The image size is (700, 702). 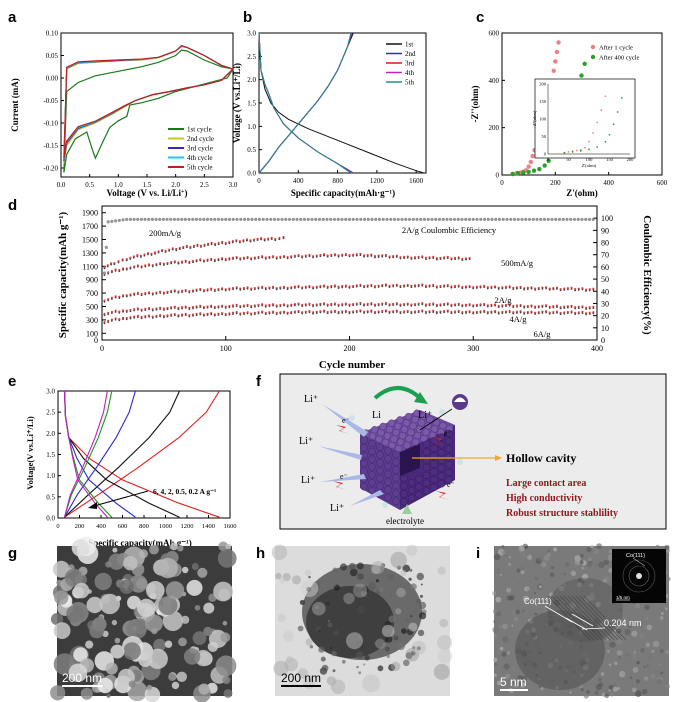 I want to click on d-annotation: 500mA/g, so click(x=517, y=263).